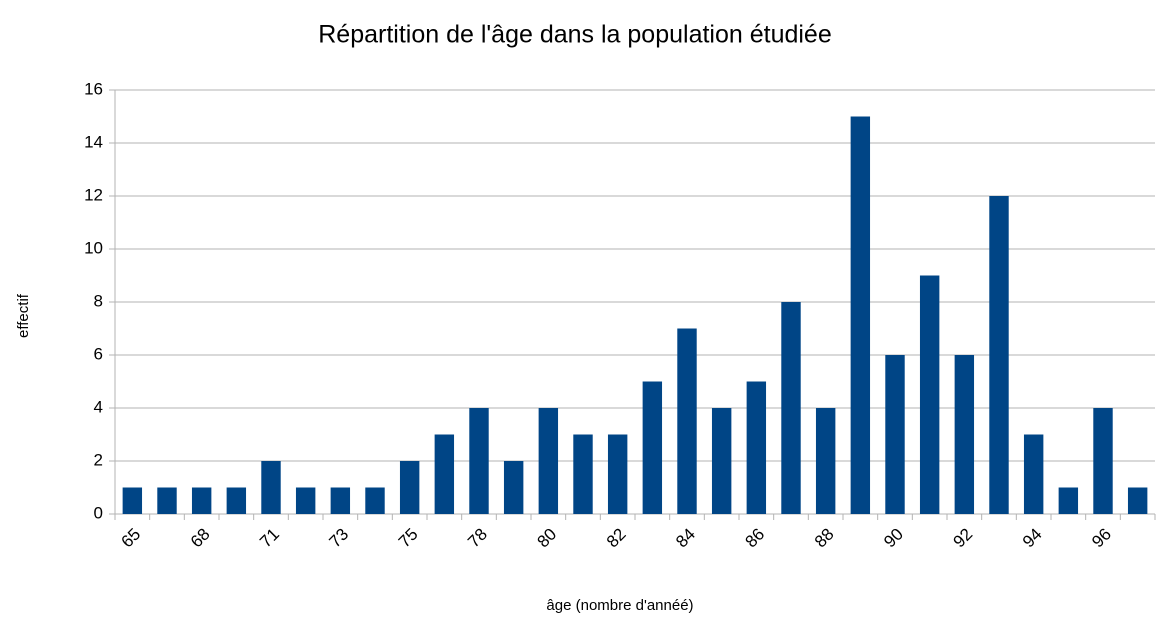 This screenshot has height=622, width=1160. What do you see at coordinates (93, 141) in the screenshot?
I see `y-tick-label: 14` at bounding box center [93, 141].